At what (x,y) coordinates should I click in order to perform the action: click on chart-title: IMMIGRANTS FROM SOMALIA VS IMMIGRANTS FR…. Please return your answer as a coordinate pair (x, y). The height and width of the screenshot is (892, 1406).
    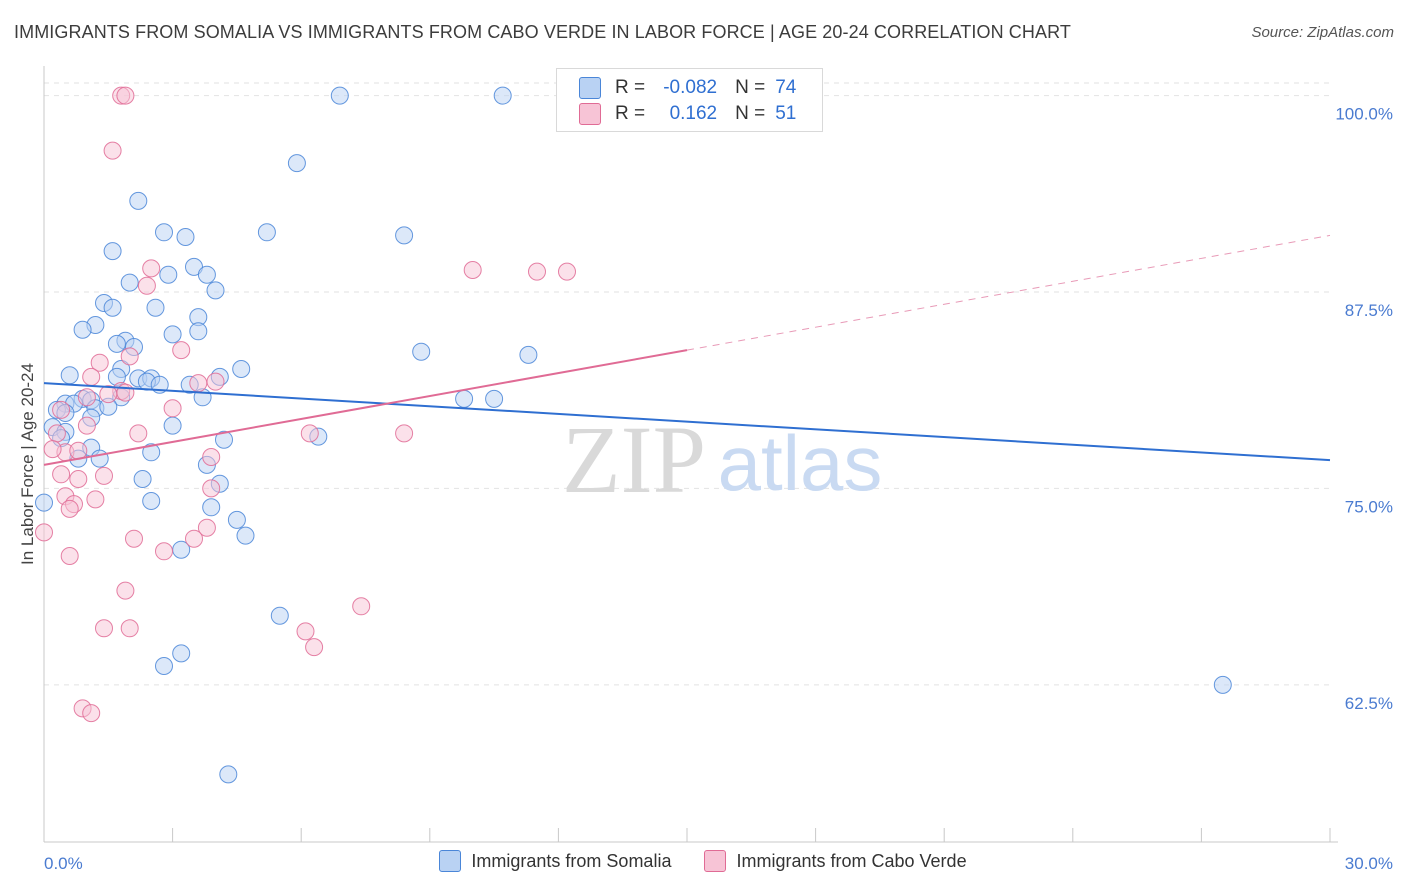
    Looking at the image, I should click on (542, 32).